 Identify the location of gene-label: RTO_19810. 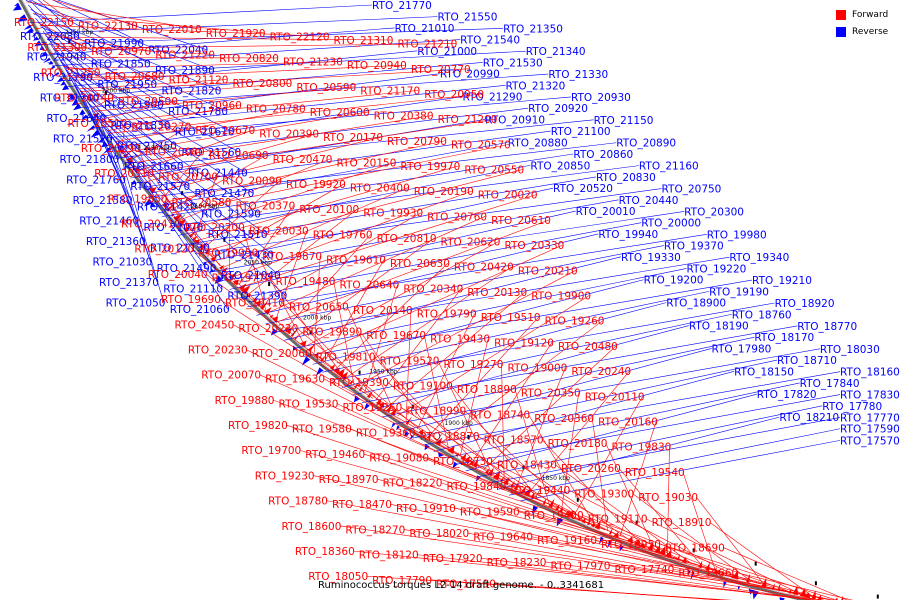
(346, 358).